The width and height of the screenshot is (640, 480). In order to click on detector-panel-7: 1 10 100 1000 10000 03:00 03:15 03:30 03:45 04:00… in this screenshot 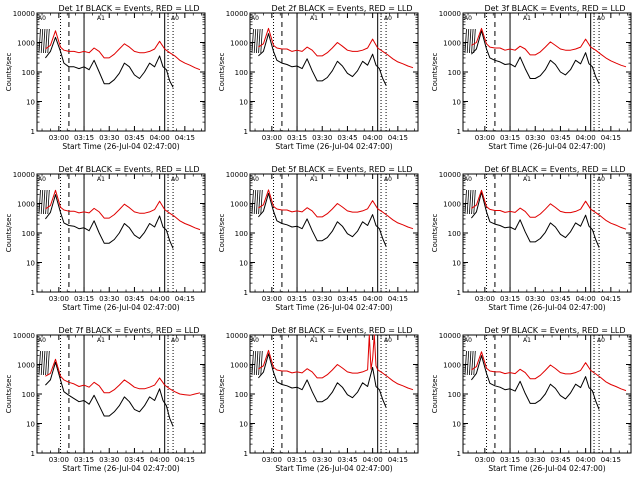, I will do `click(105, 399)`.